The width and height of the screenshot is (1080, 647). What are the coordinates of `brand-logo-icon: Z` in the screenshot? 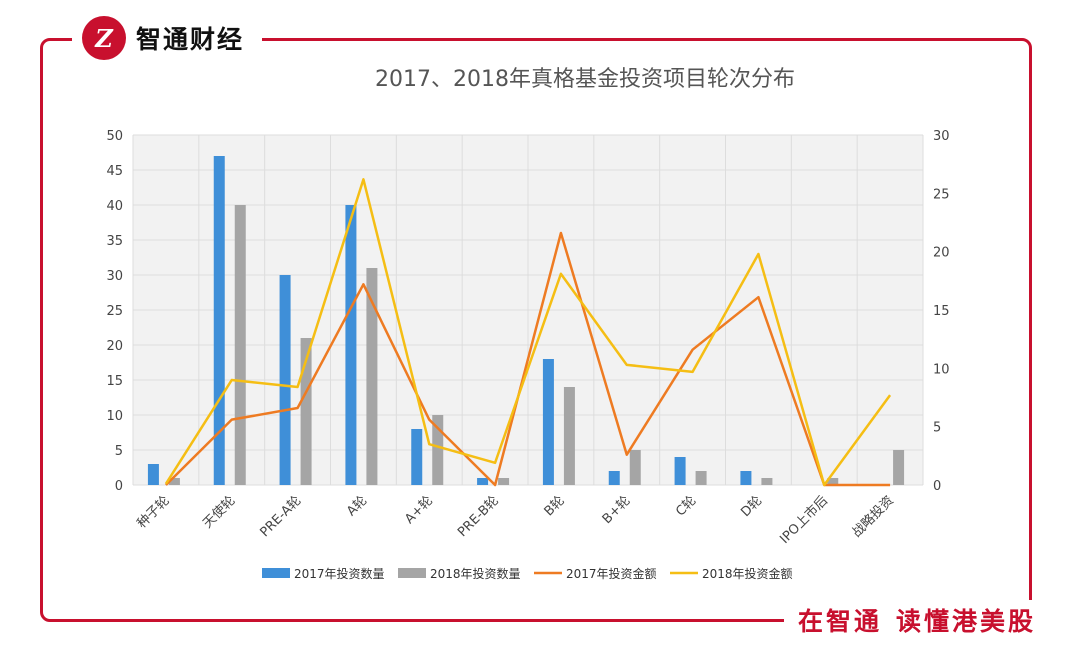 It's located at (104, 38).